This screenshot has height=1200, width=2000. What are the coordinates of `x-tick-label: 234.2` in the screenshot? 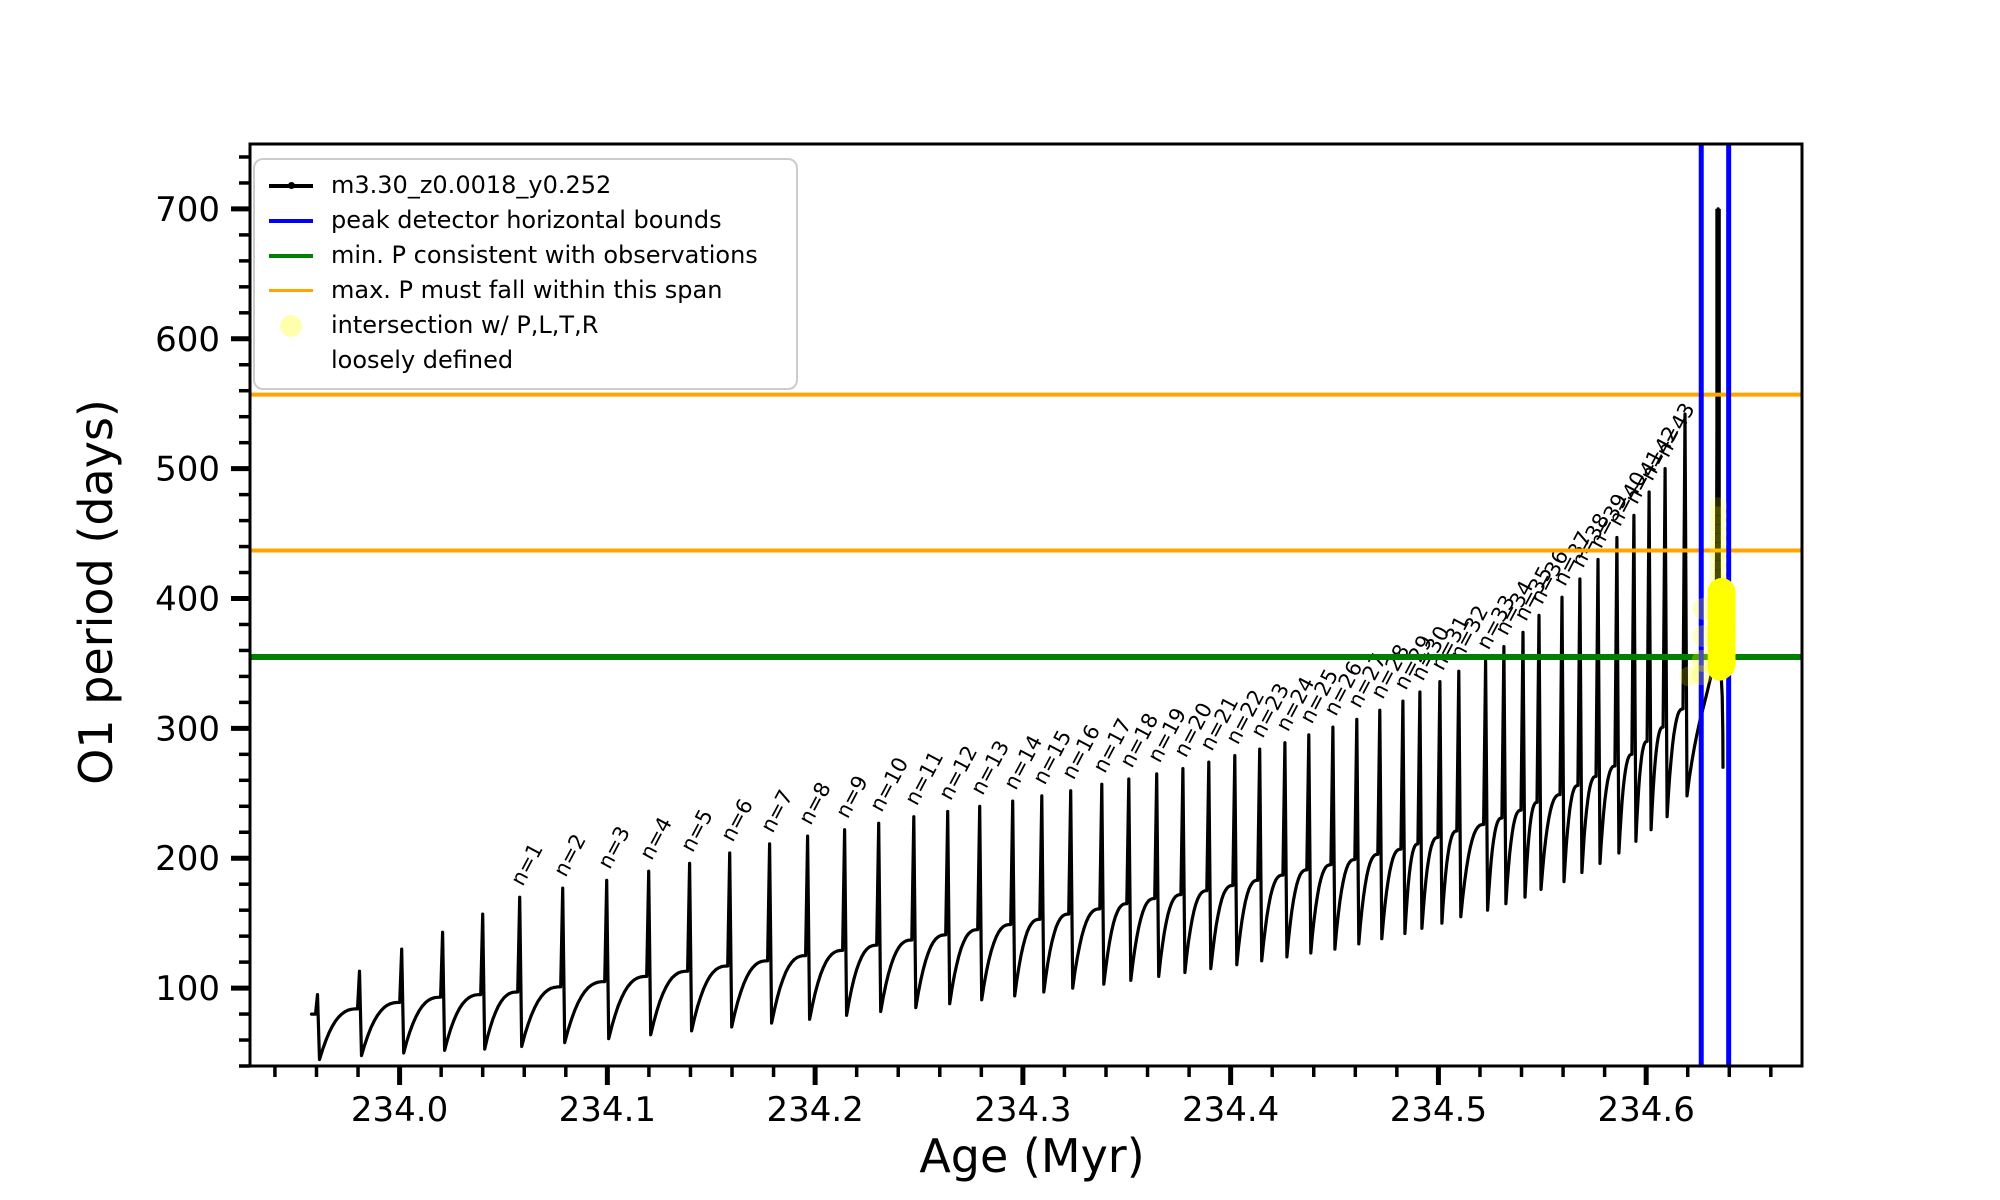 It's located at (814, 1110).